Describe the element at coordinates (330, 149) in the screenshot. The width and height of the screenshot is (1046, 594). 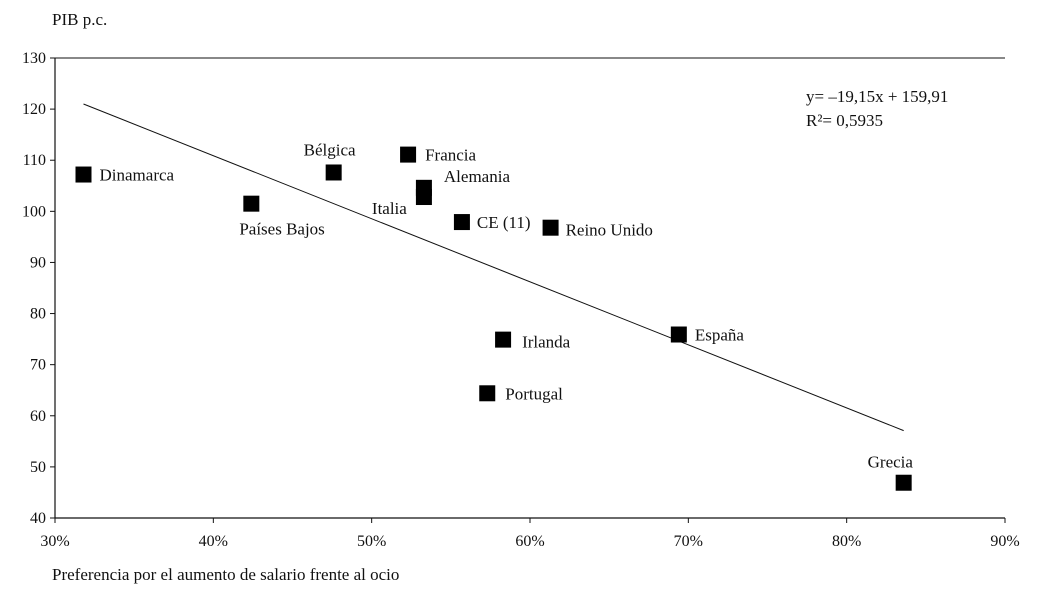
I see `point-label: Bélgica` at that location.